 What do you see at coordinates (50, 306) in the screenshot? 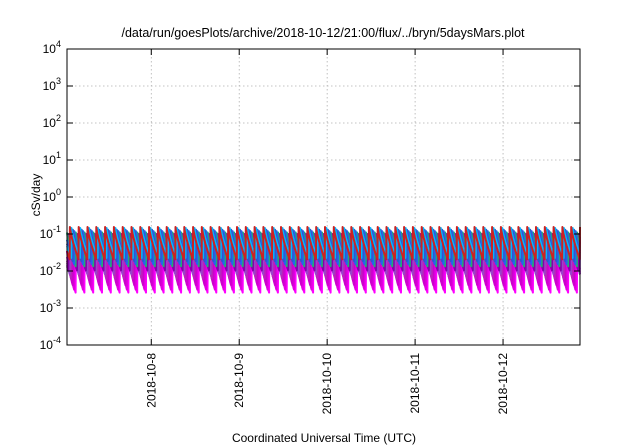
I see `y-tick-label: 10⁻³` at bounding box center [50, 306].